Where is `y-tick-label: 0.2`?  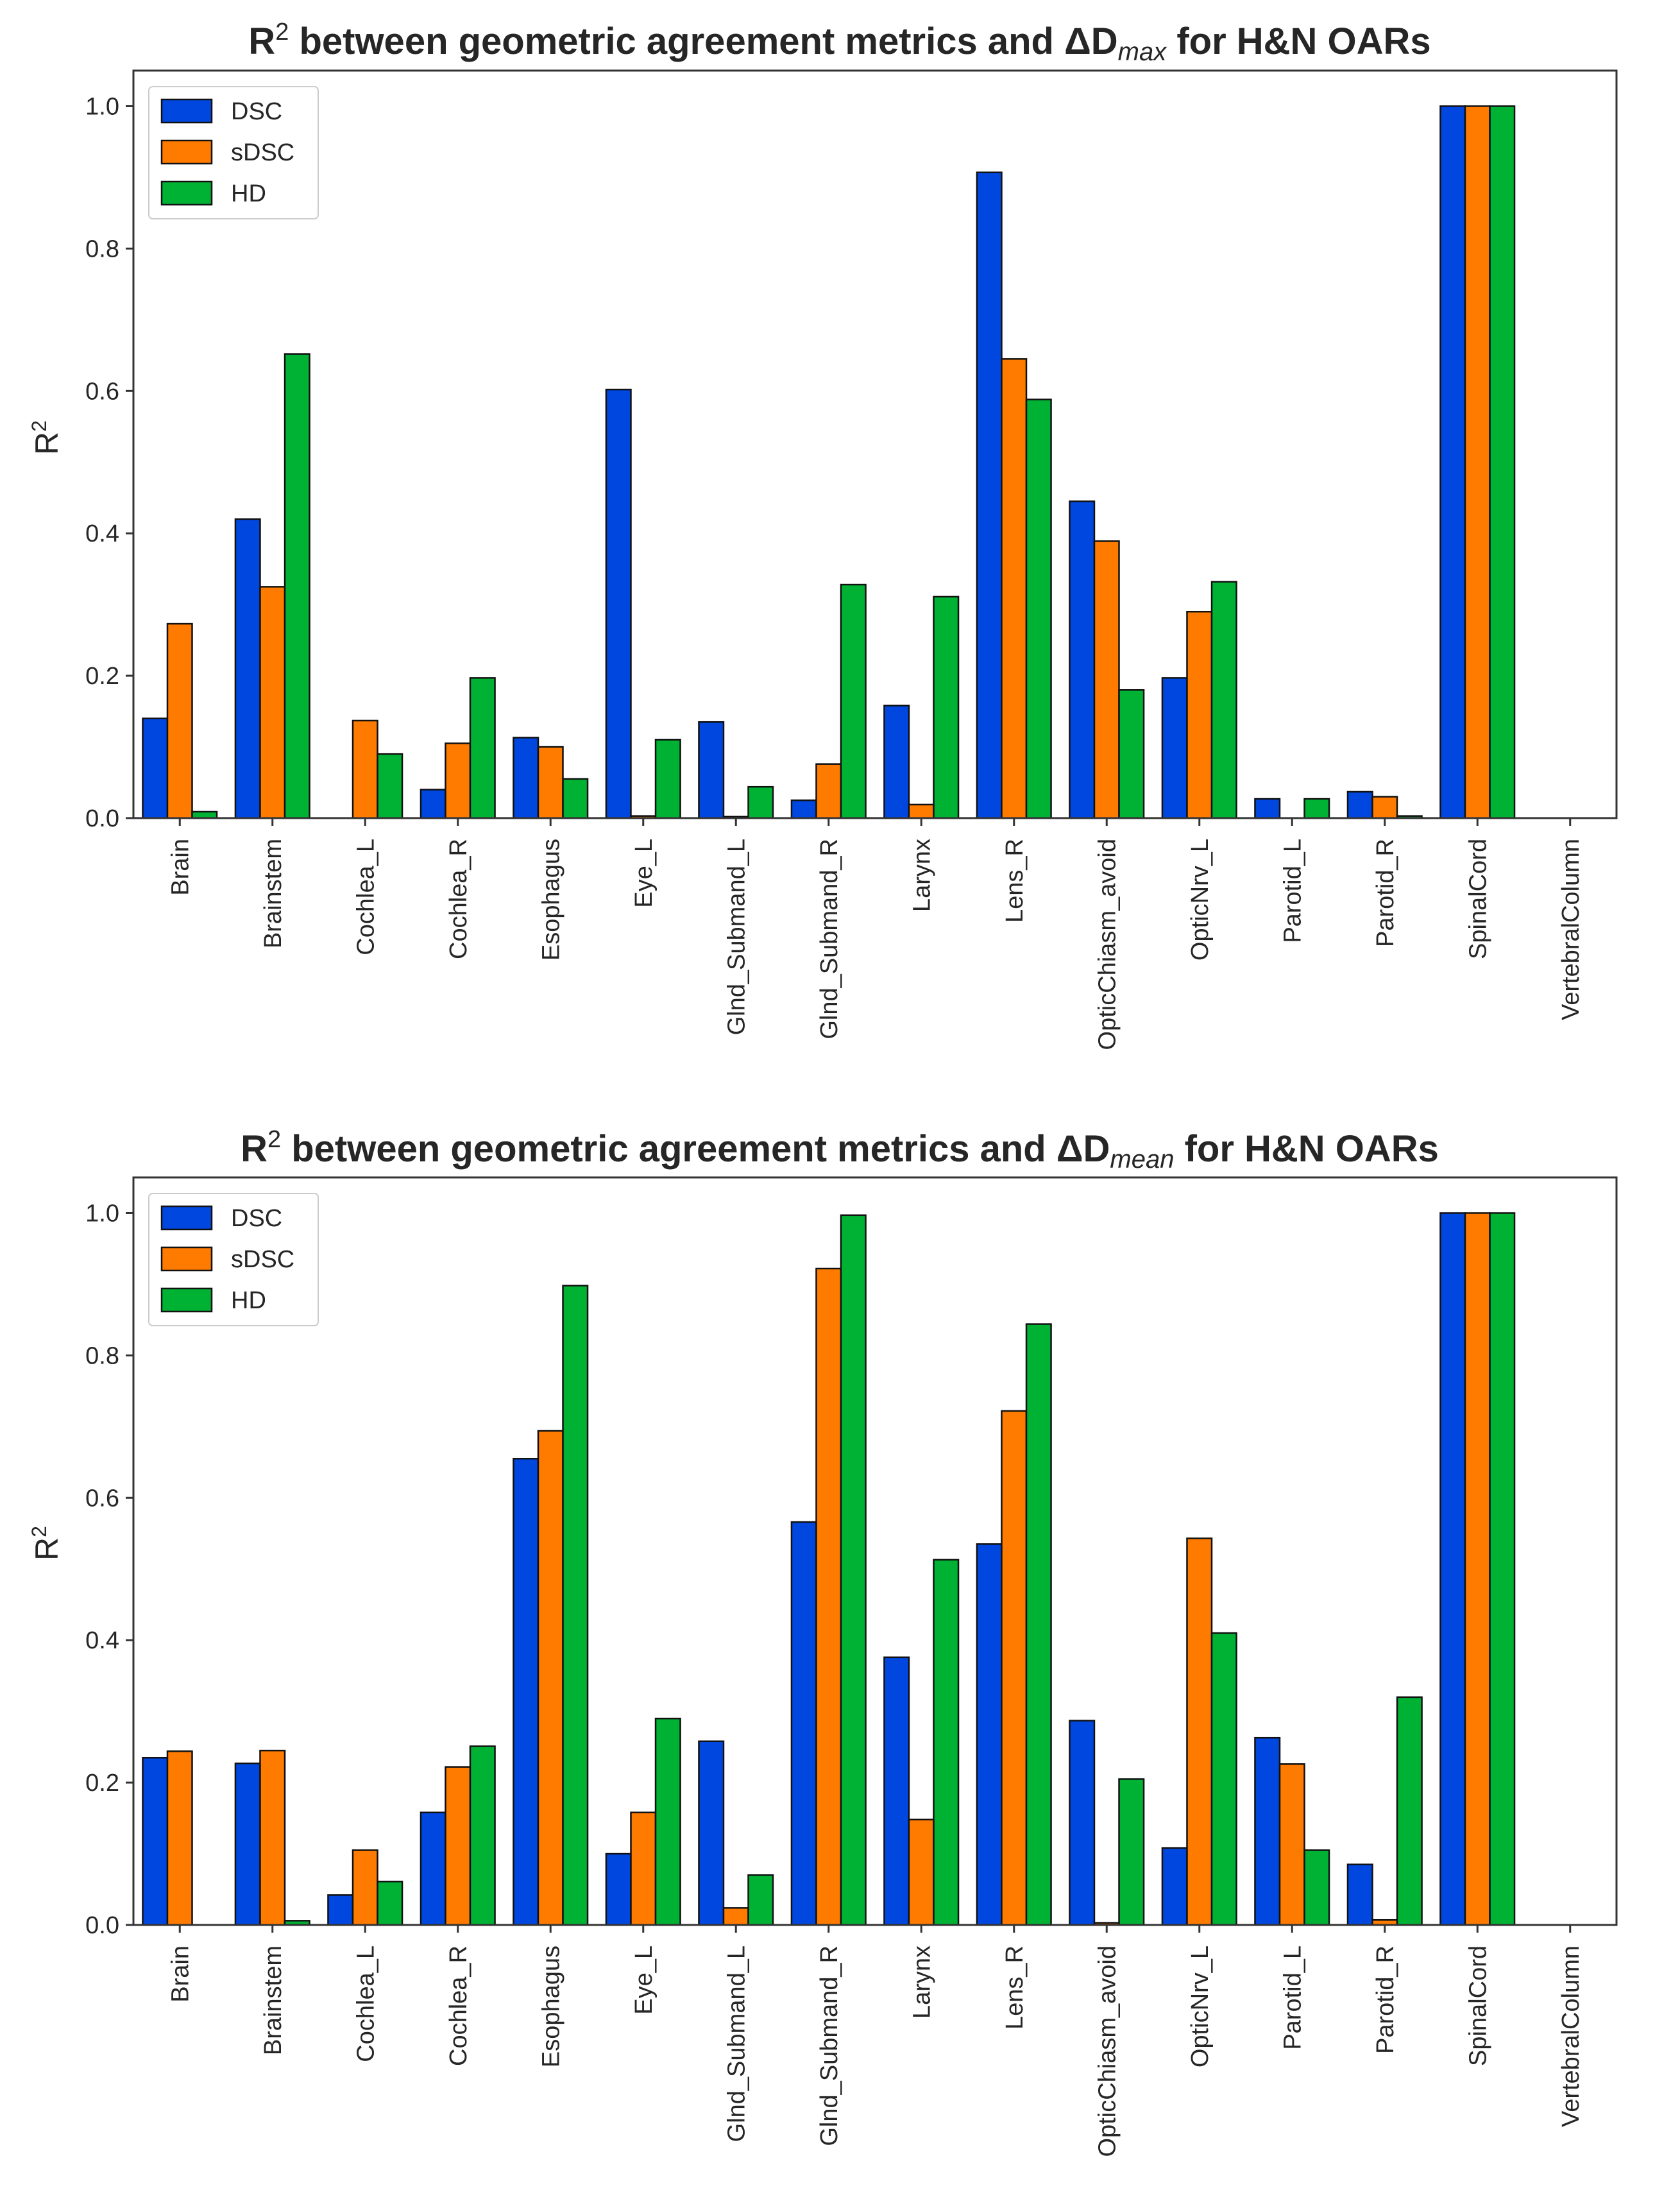
y-tick-label: 0.2 is located at coordinates (102, 677).